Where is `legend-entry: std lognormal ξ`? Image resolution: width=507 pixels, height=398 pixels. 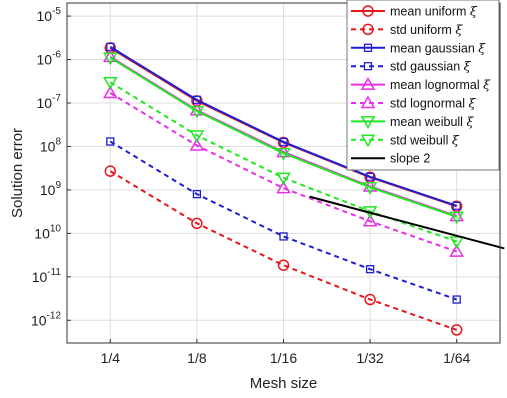 legend-entry: std lognormal ξ is located at coordinates (414, 103).